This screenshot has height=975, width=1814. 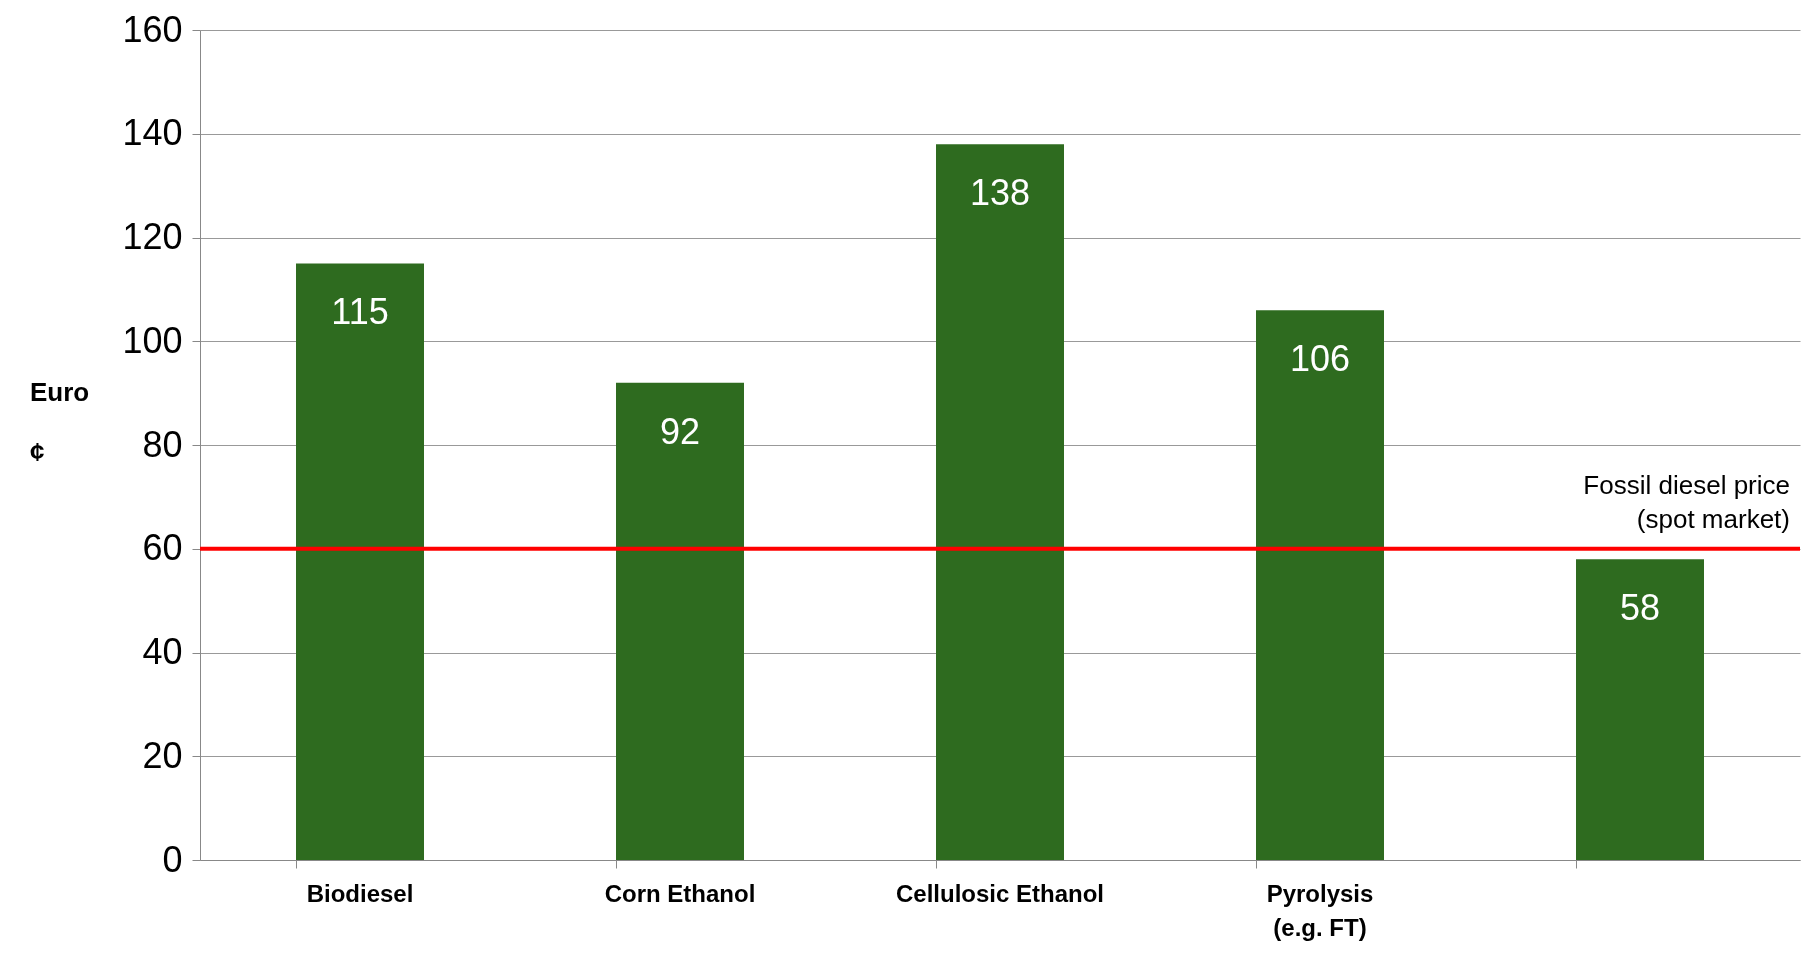 What do you see at coordinates (1320, 359) in the screenshot?
I see `data-label: 106` at bounding box center [1320, 359].